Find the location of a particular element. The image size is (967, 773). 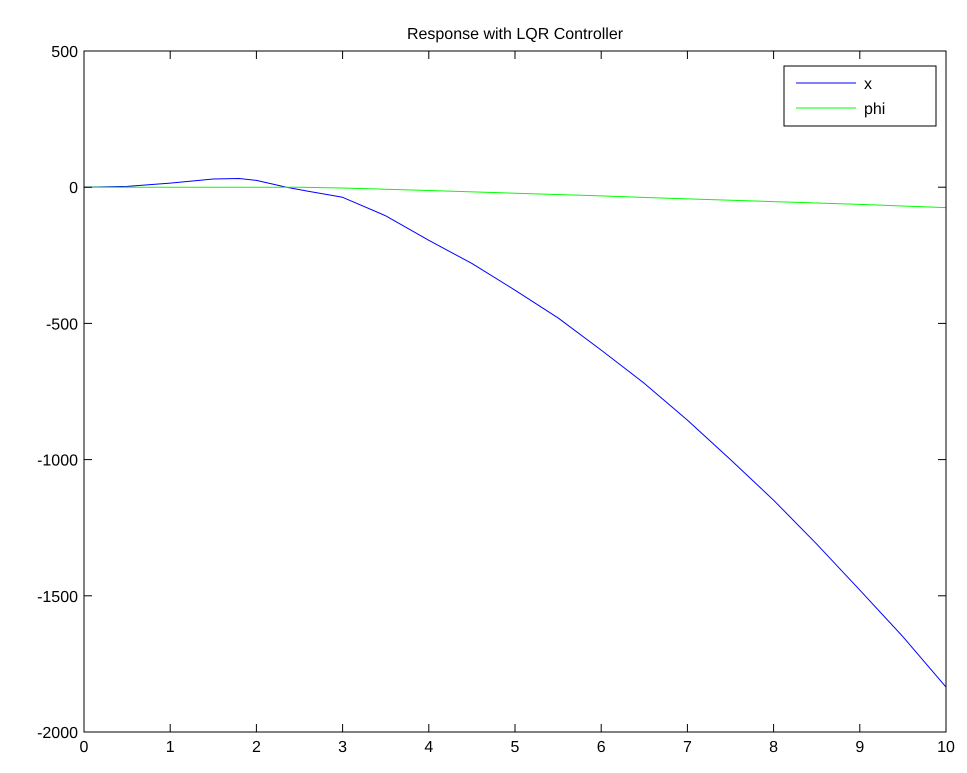

y-tick-label: 0 is located at coordinates (73, 189).